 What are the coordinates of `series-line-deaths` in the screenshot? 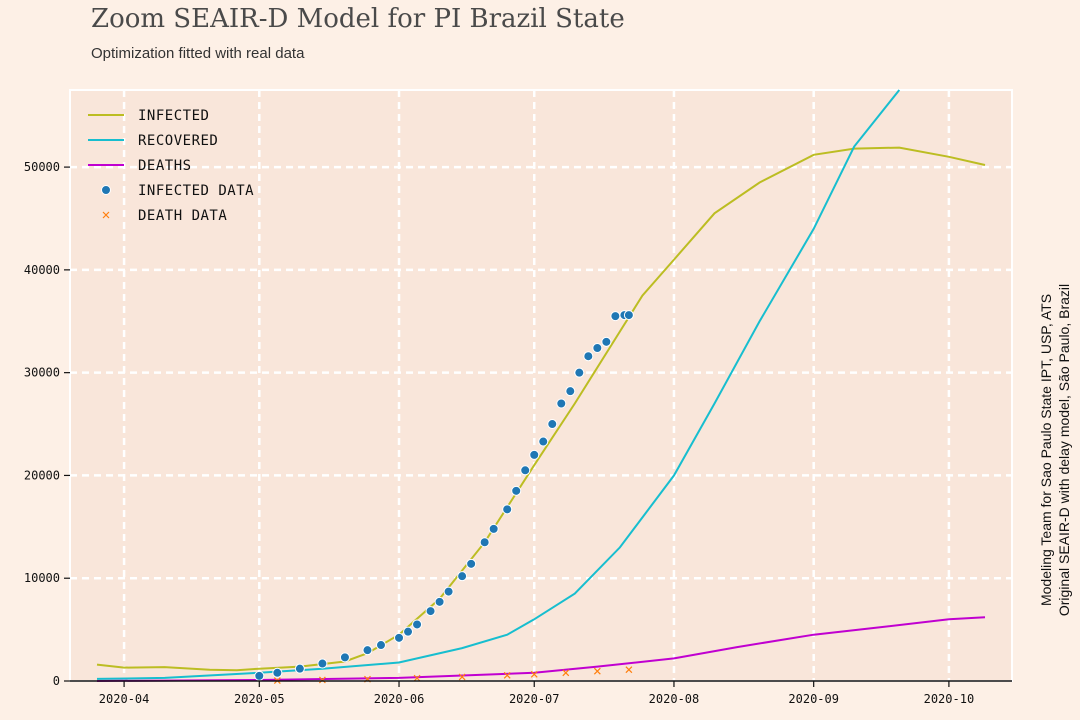 It's located at (541, 649).